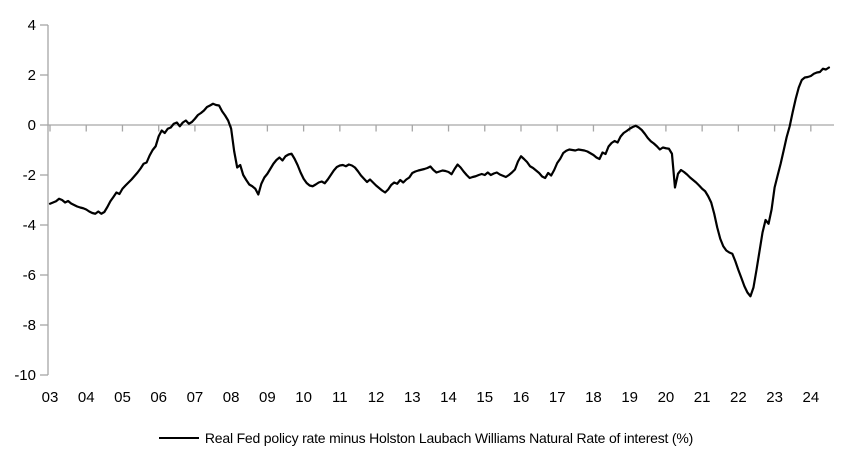 This screenshot has height=471, width=852. I want to click on x-tick-label: 06, so click(158, 397).